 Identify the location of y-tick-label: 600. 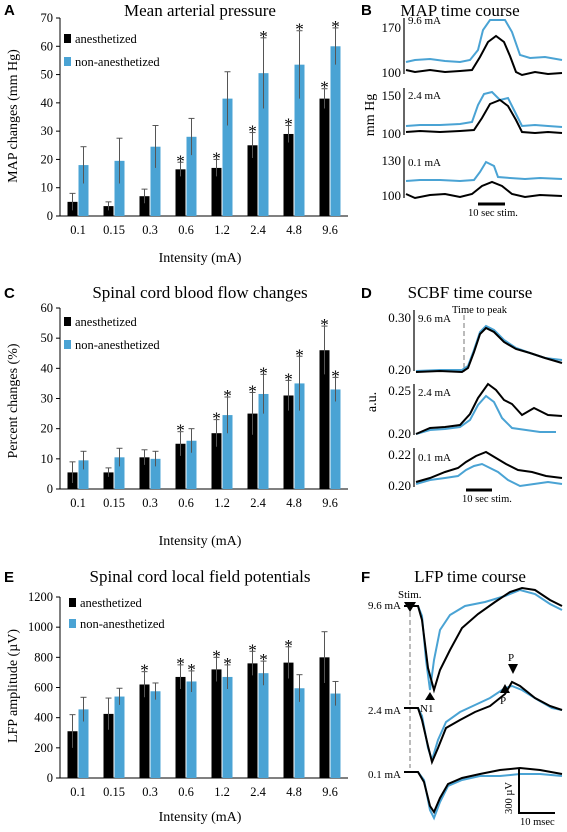
(43, 688).